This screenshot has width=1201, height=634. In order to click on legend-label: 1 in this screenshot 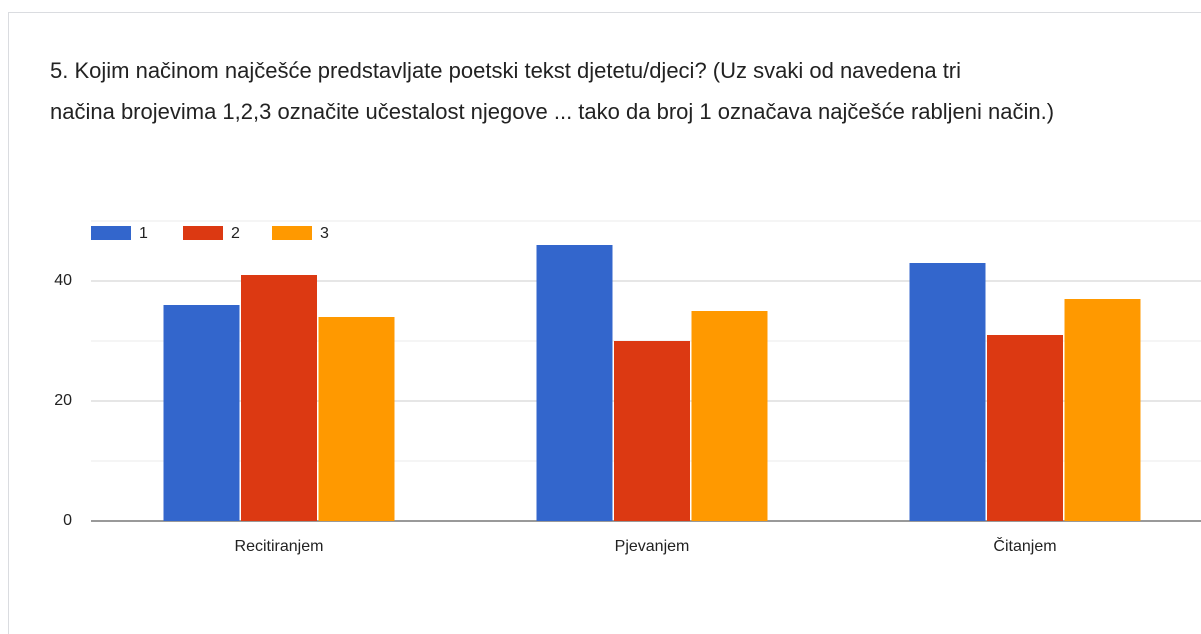, I will do `click(143, 233)`.